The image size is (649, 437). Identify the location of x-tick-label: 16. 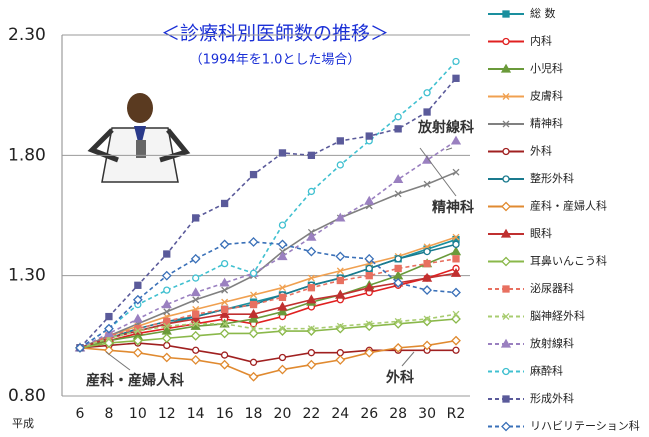
(225, 414).